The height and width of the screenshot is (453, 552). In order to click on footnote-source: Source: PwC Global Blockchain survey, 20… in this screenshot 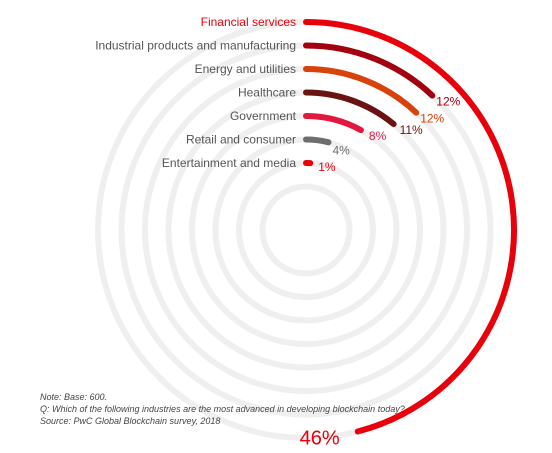, I will do `click(130, 421)`.